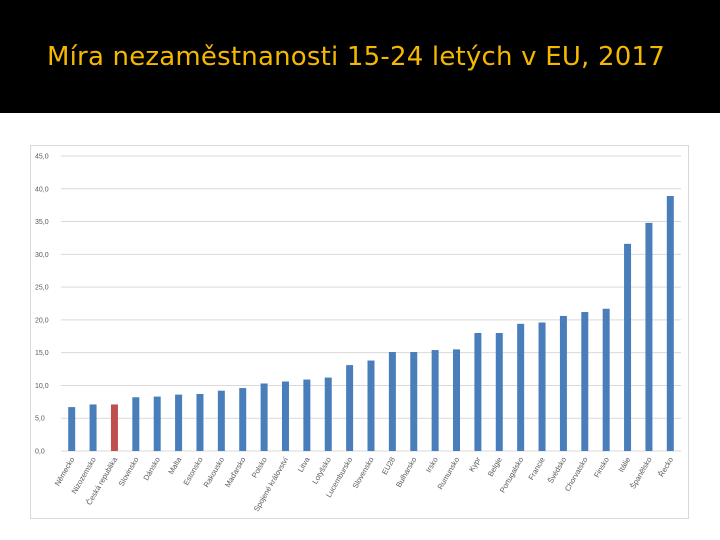  I want to click on y-tick-label: 45,0, so click(42, 157).